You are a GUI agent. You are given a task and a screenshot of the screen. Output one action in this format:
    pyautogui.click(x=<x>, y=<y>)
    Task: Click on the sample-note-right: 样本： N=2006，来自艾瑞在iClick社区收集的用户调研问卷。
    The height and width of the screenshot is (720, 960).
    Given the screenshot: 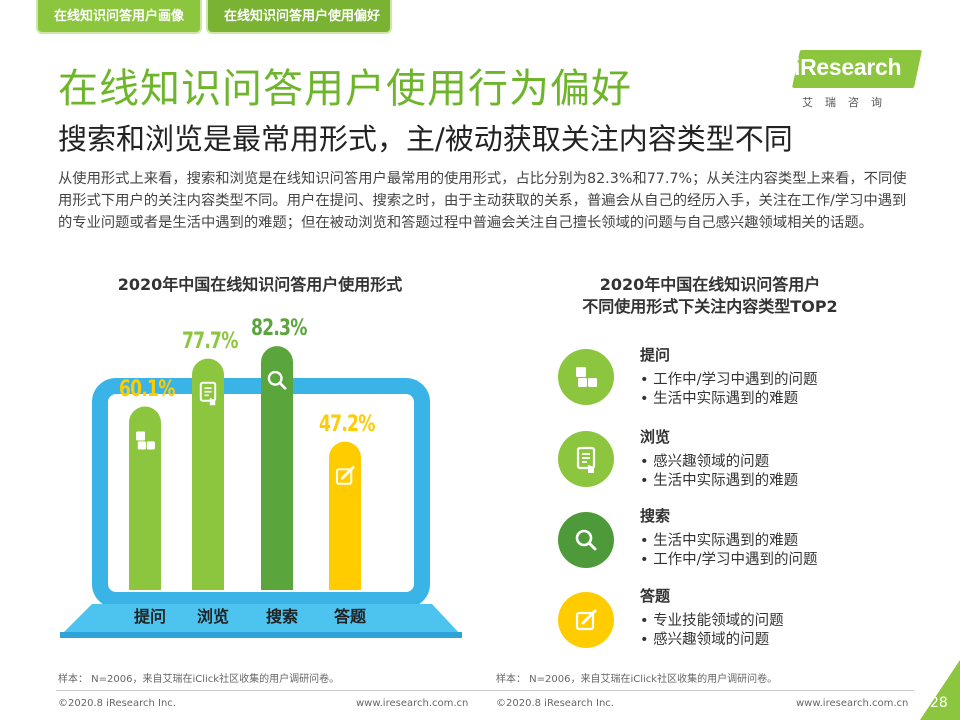 What is the action you would take?
    pyautogui.click(x=637, y=679)
    